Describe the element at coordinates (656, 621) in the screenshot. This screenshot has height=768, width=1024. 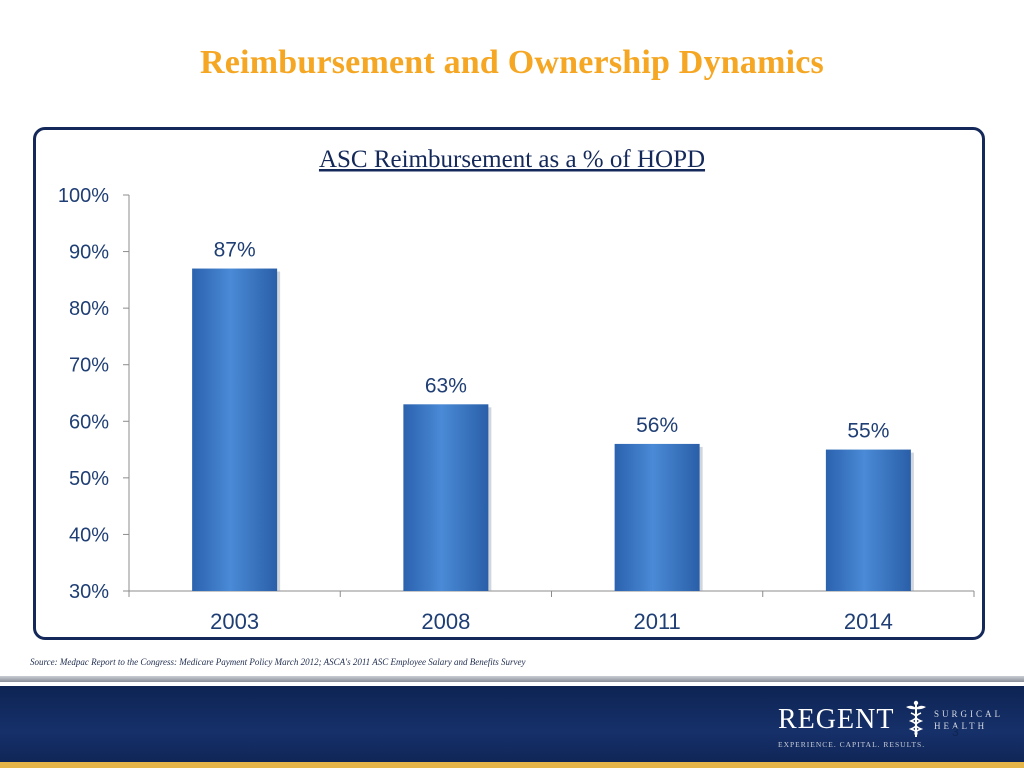
I see `x-tick-label: 2011` at that location.